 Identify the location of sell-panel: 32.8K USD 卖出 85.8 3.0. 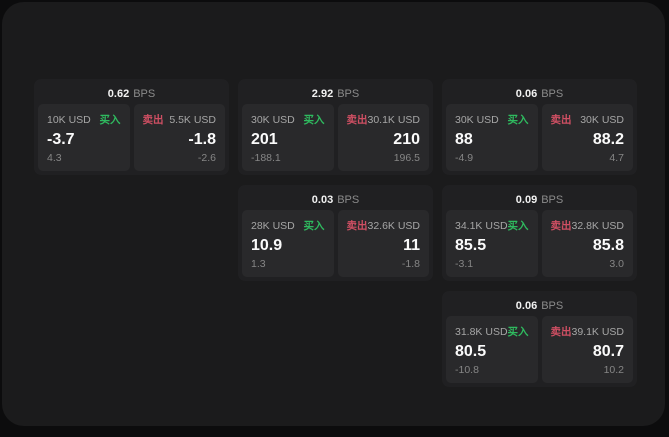
(587, 243).